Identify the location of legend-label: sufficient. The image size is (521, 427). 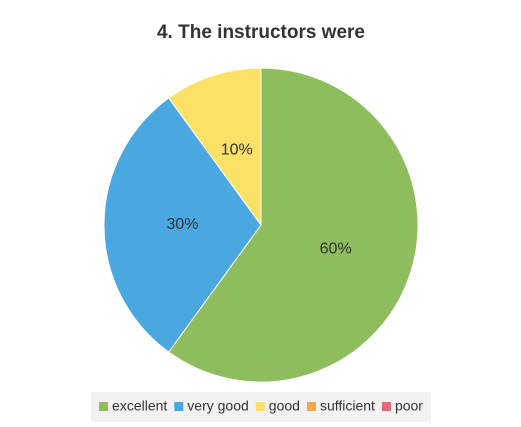
(347, 406).